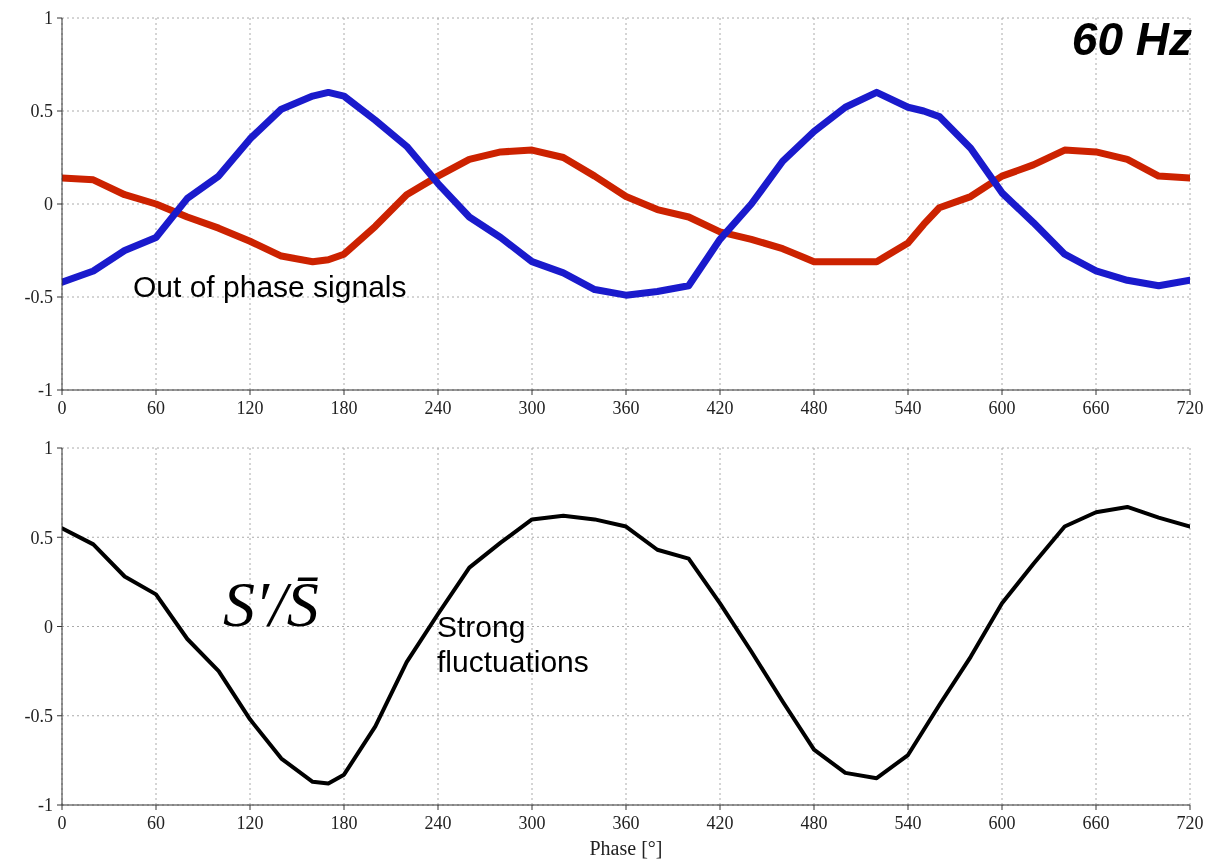  What do you see at coordinates (1131, 39) in the screenshot?
I see `annotation: 60 Hz` at bounding box center [1131, 39].